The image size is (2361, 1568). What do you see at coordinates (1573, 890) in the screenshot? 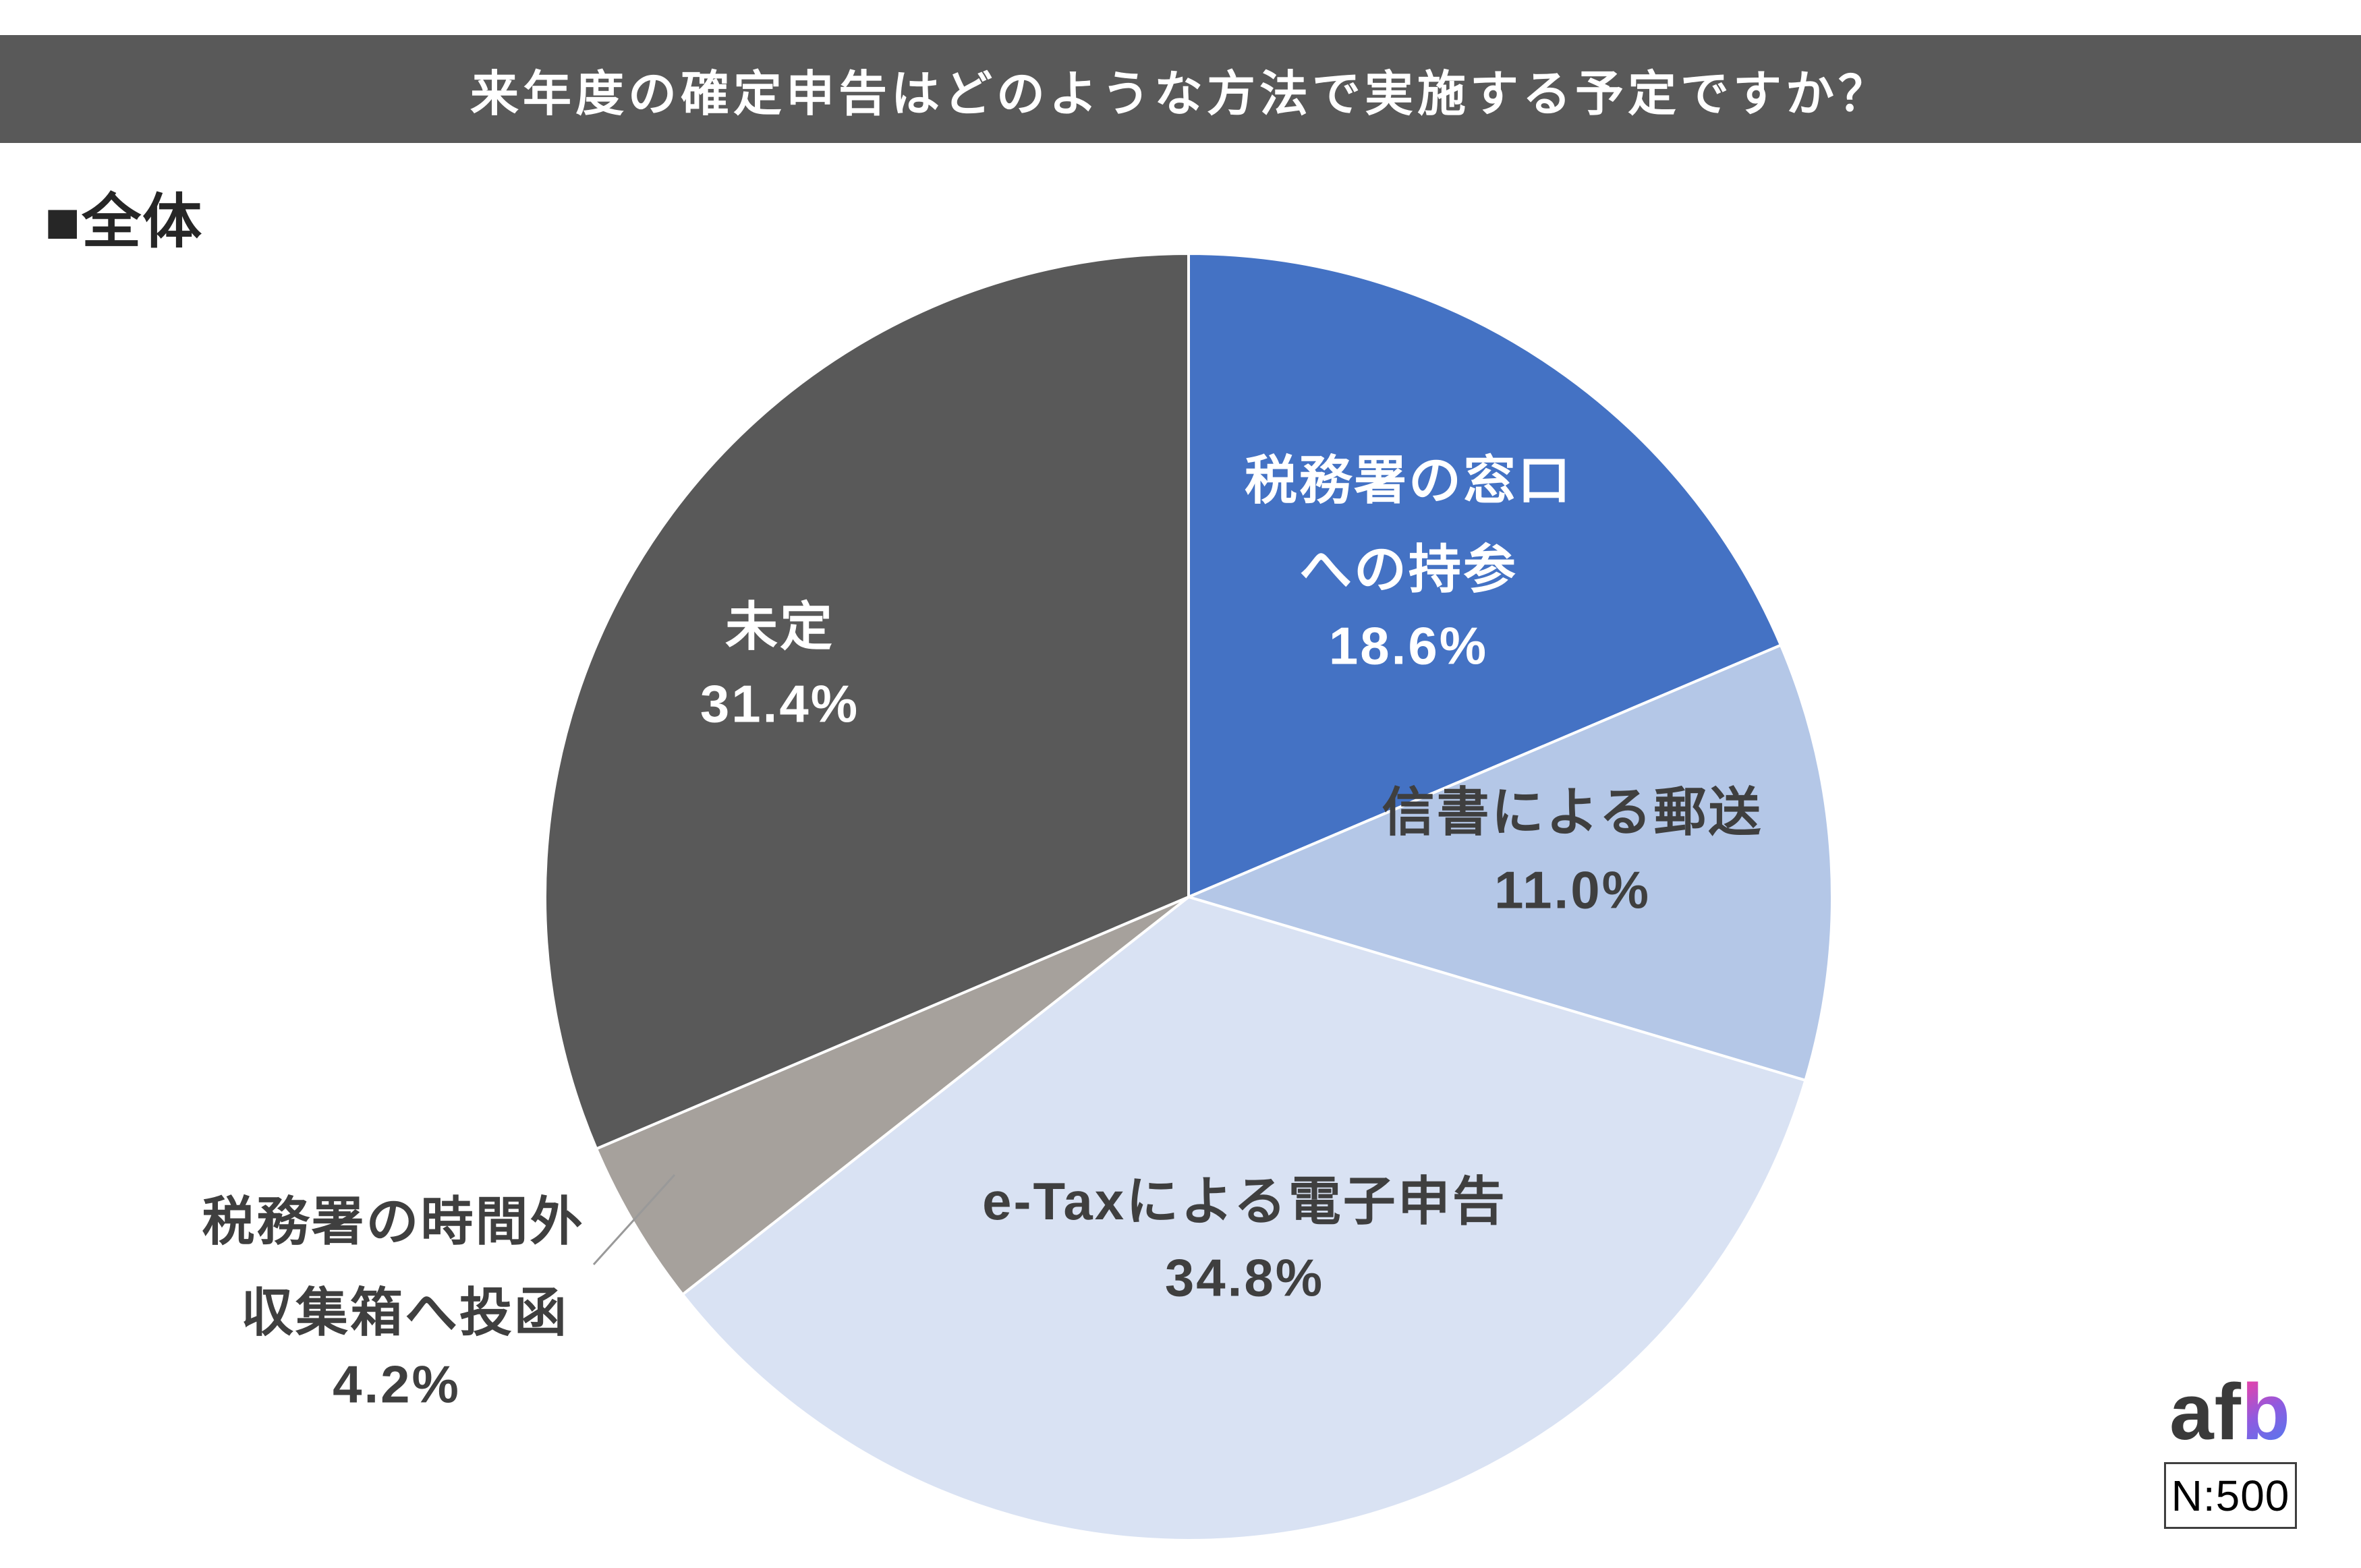
I see `pie-label-slice2-pct: 11.0%` at bounding box center [1573, 890].